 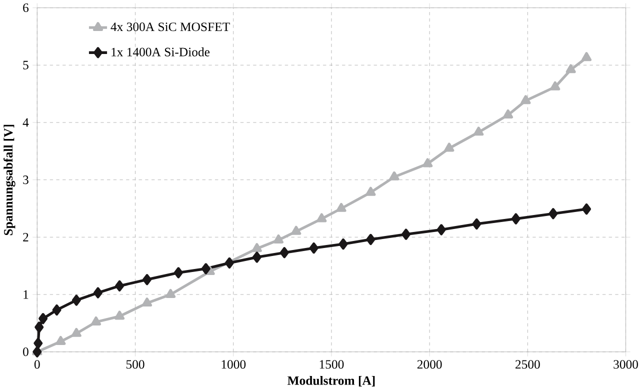 I want to click on y-tick-label: 2, so click(x=25, y=237).